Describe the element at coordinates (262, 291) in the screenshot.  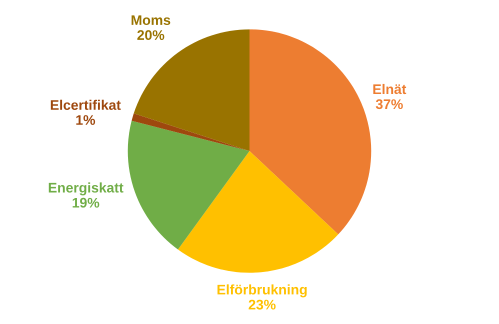
I see `slice-label: Elförbrukning` at that location.